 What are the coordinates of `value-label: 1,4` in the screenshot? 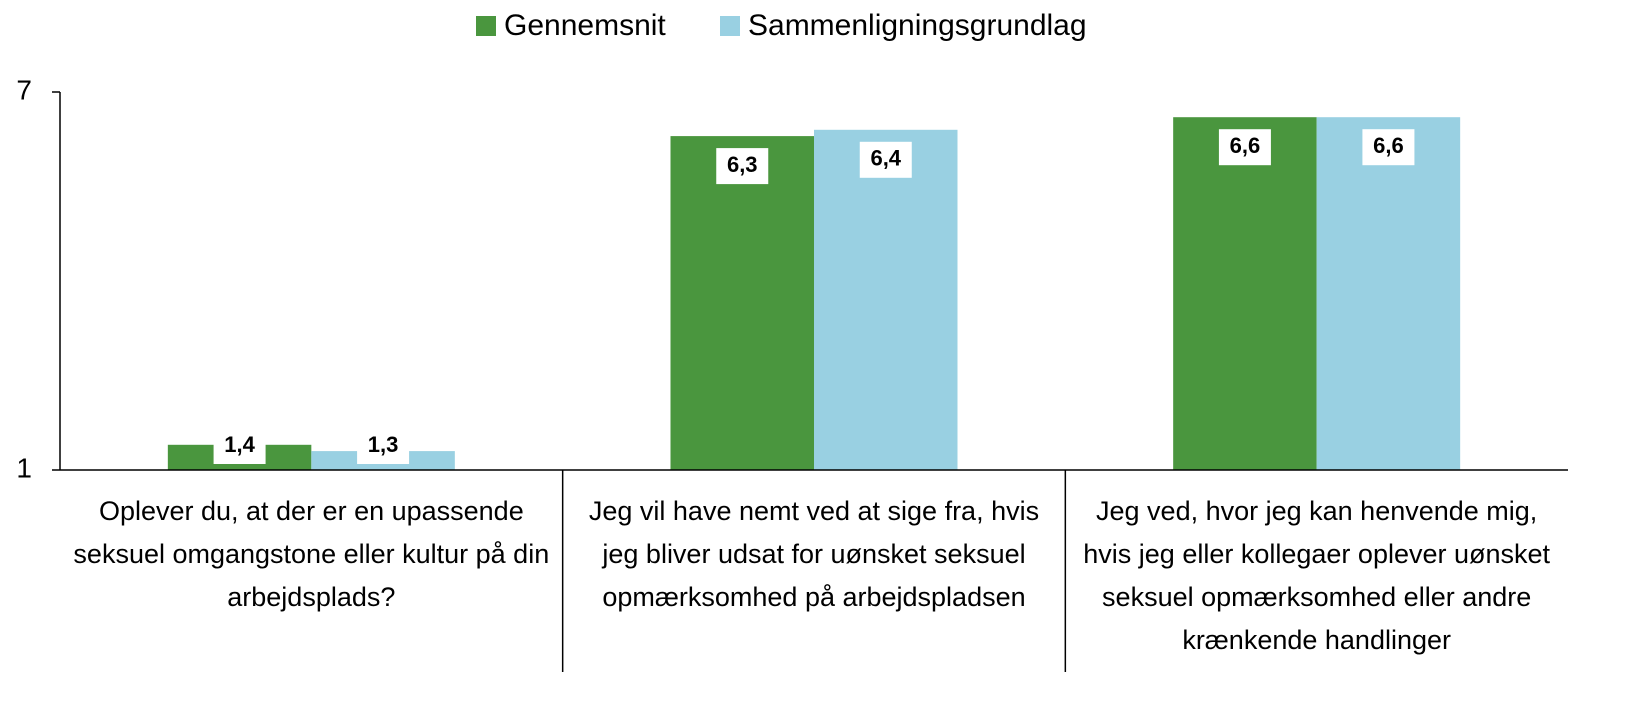 It's located at (239, 444).